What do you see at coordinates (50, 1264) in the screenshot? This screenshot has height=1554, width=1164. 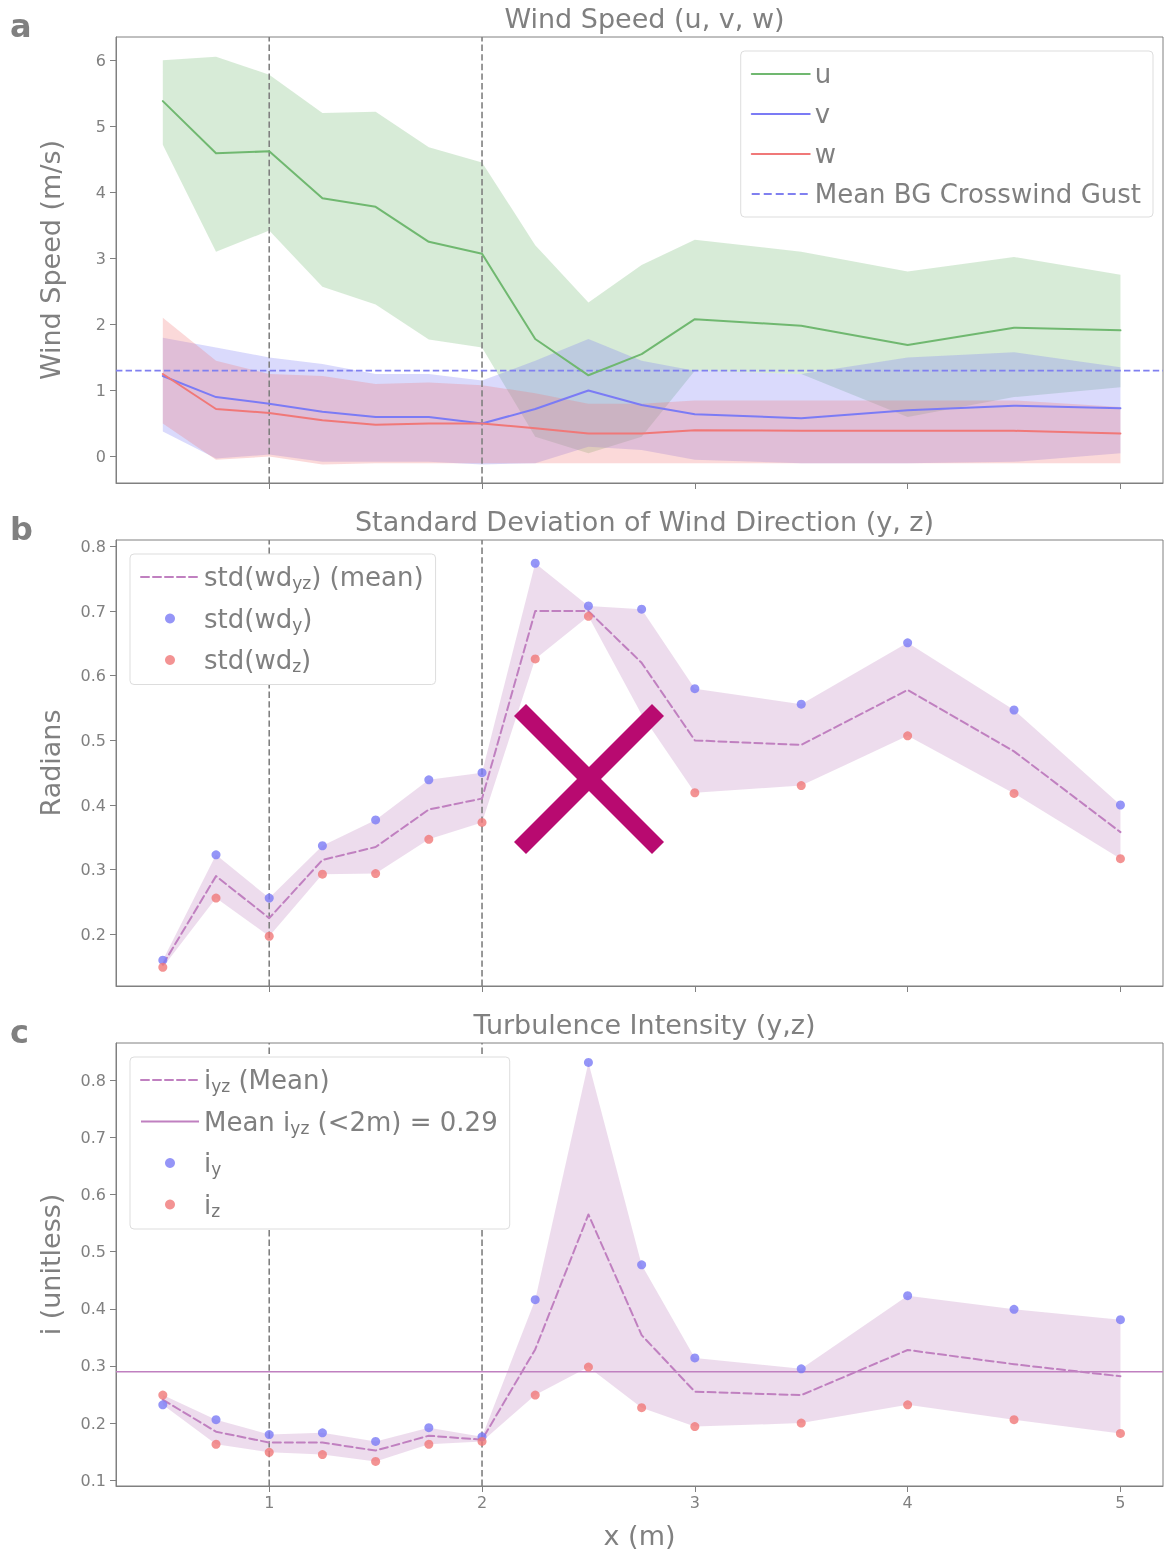 I see `y-axis-title: i (unitless)` at bounding box center [50, 1264].